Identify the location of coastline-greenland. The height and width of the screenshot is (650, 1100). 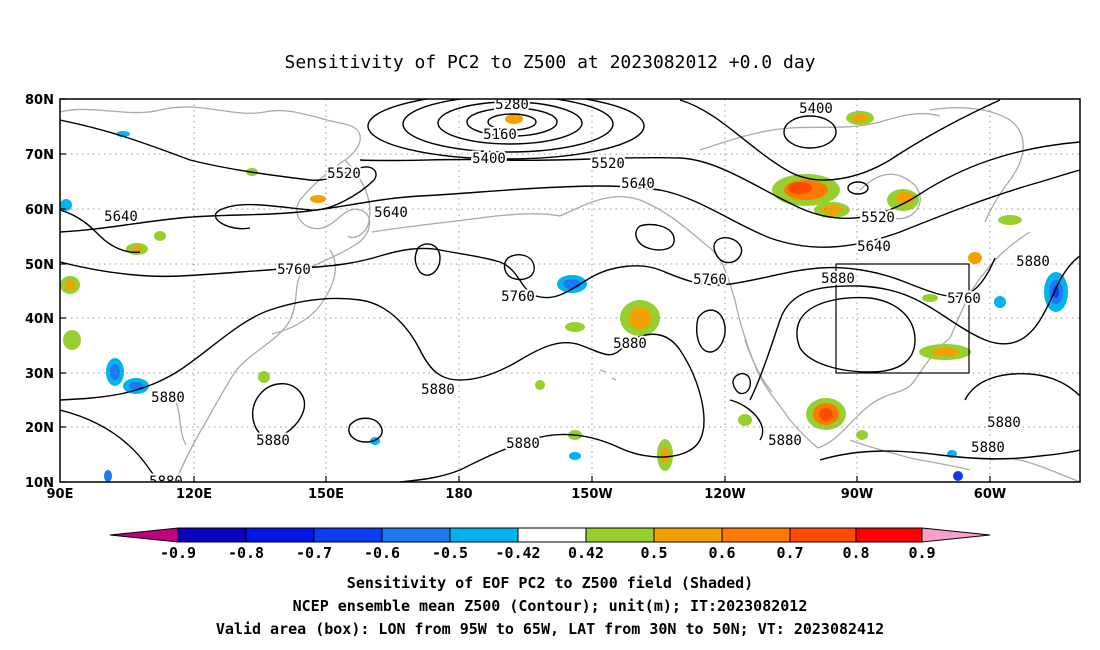
(976, 165).